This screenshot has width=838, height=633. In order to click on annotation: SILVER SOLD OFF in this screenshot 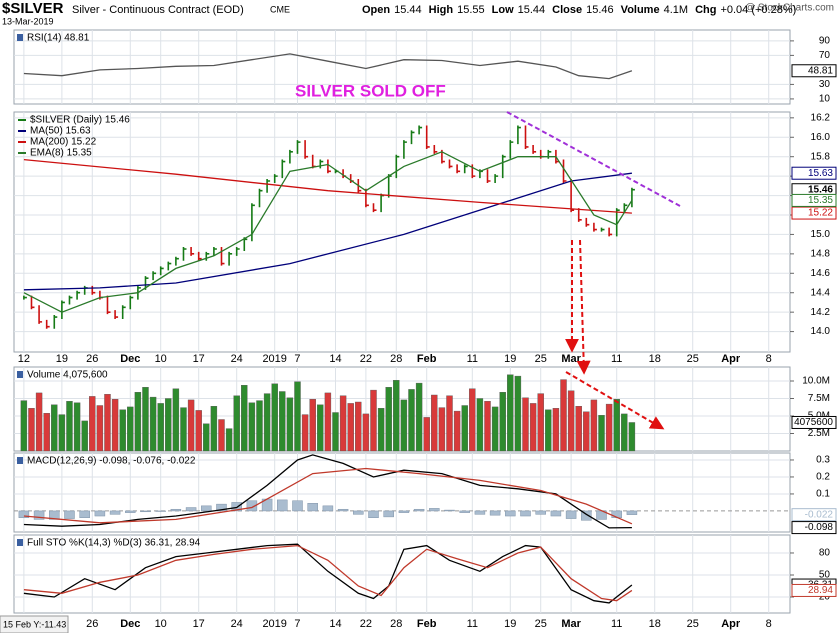, I will do `click(370, 90)`.